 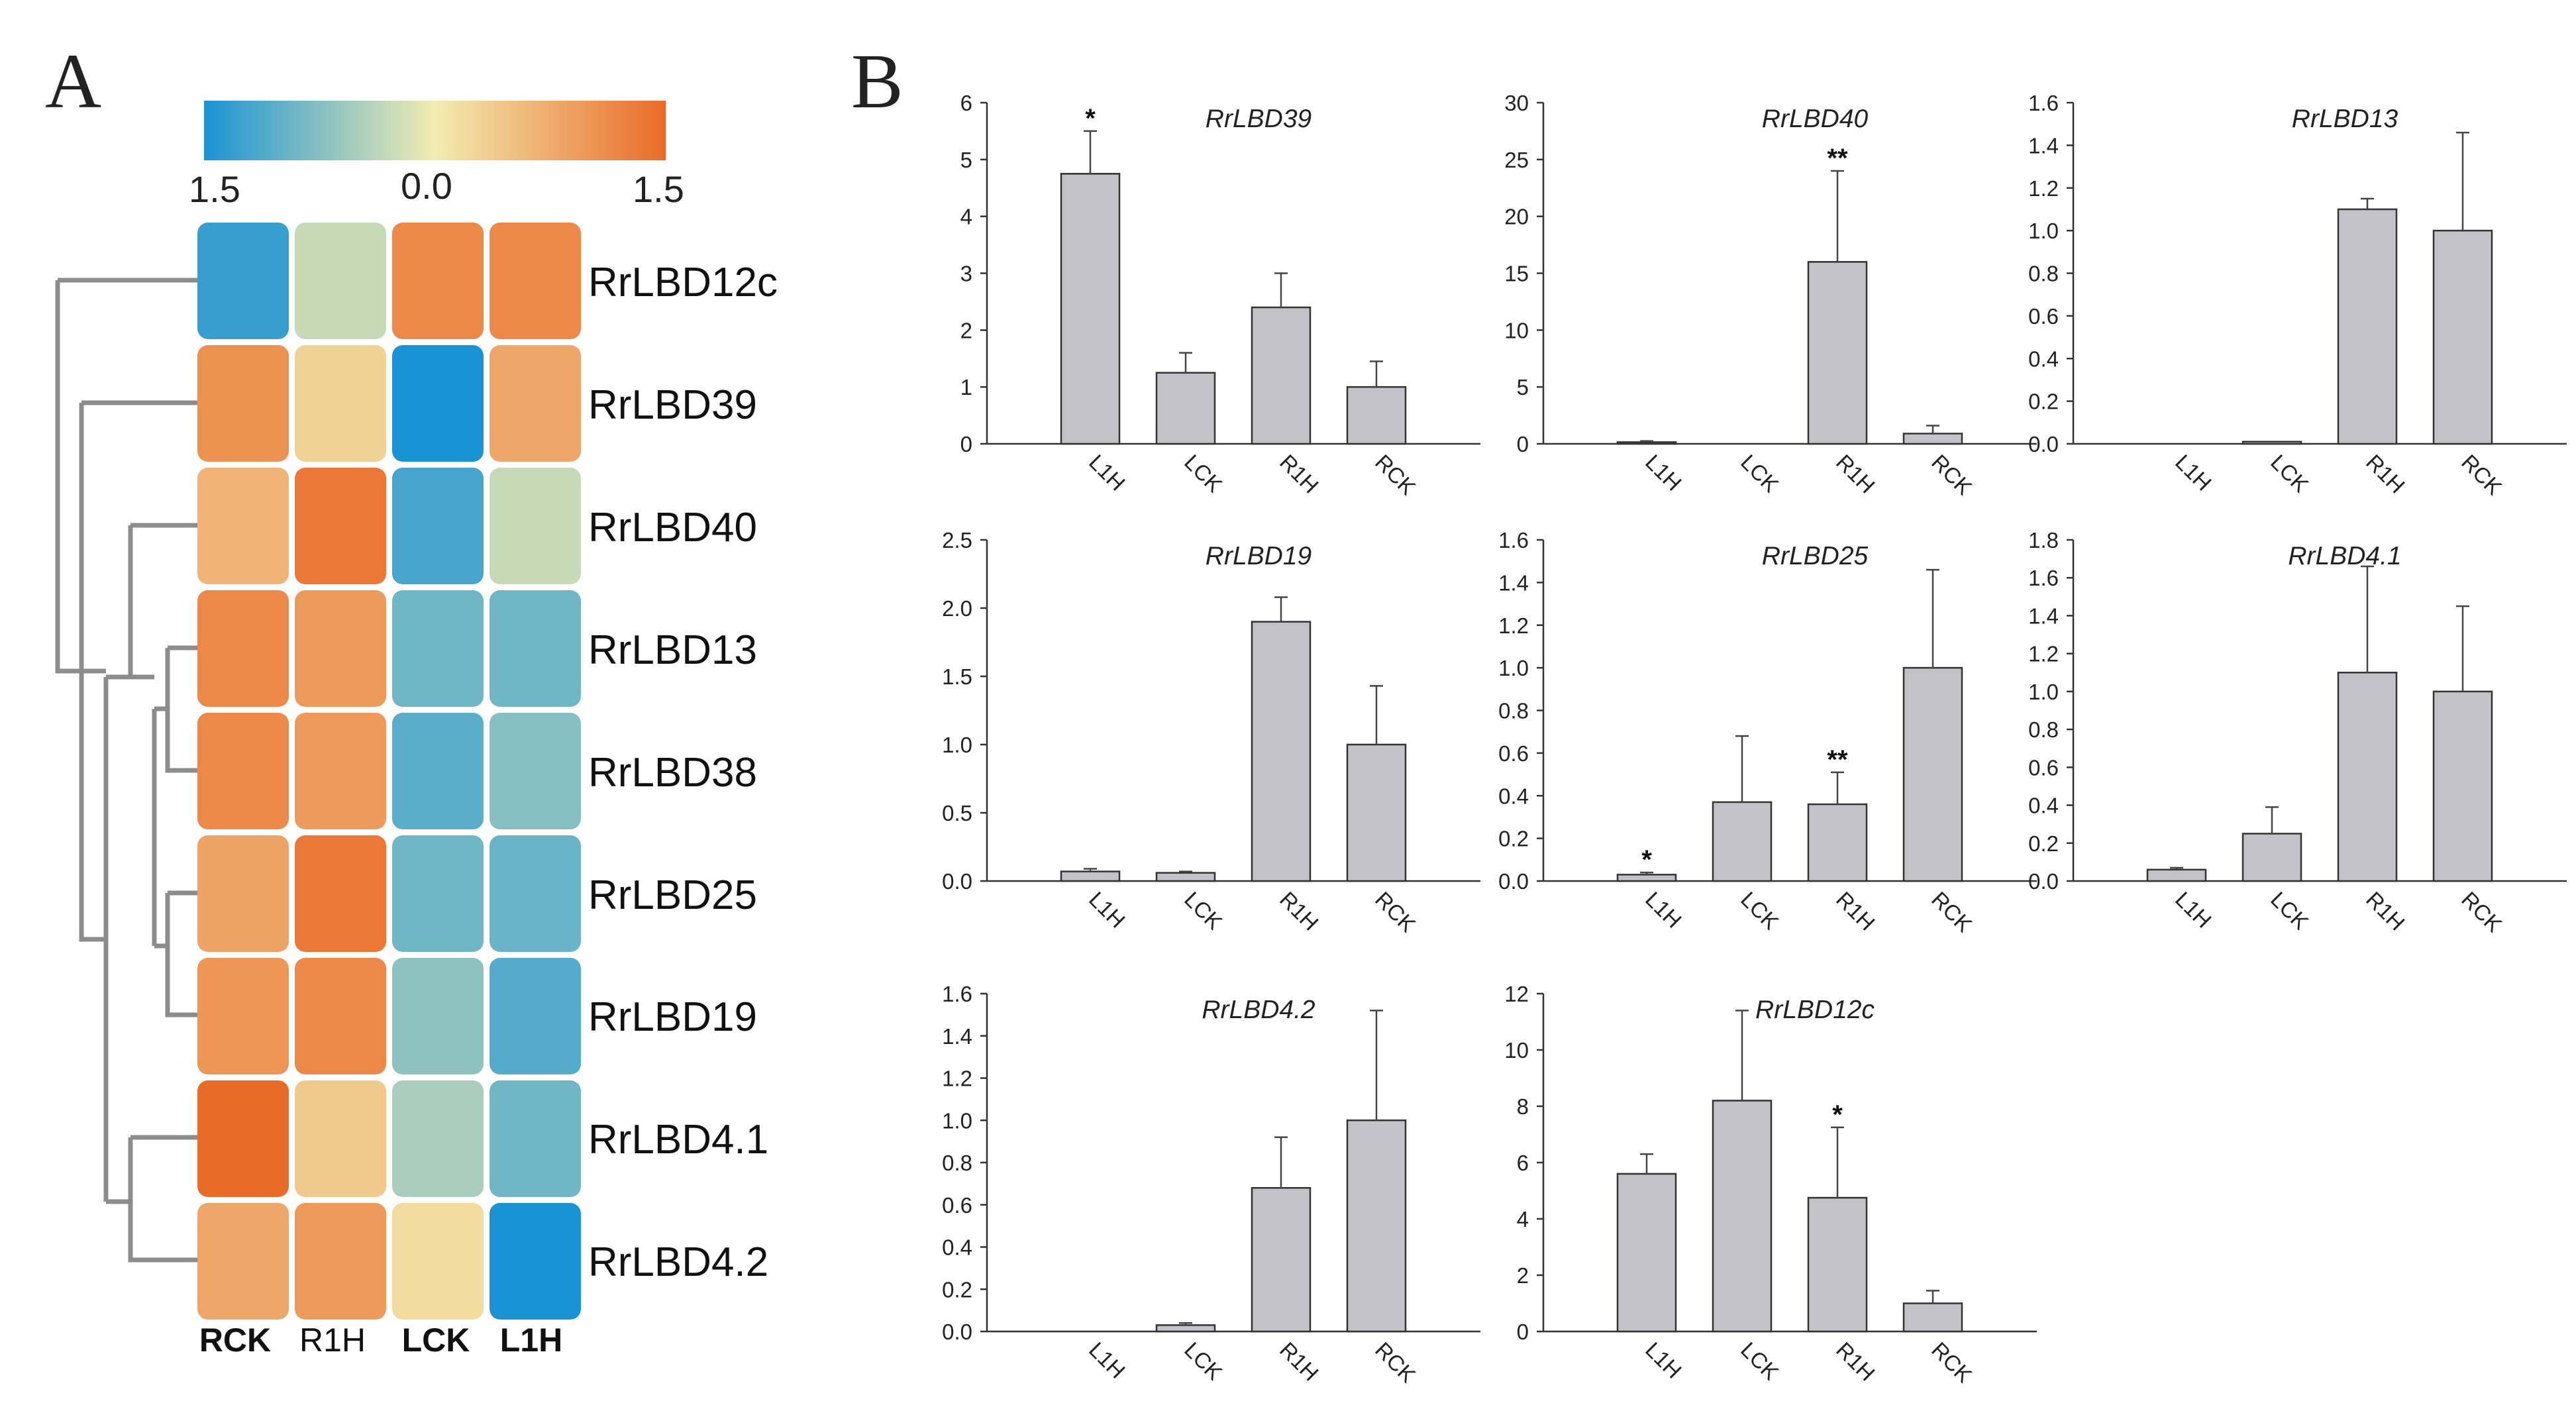 I want to click on chart-title: RrLBD40, so click(x=1815, y=119).